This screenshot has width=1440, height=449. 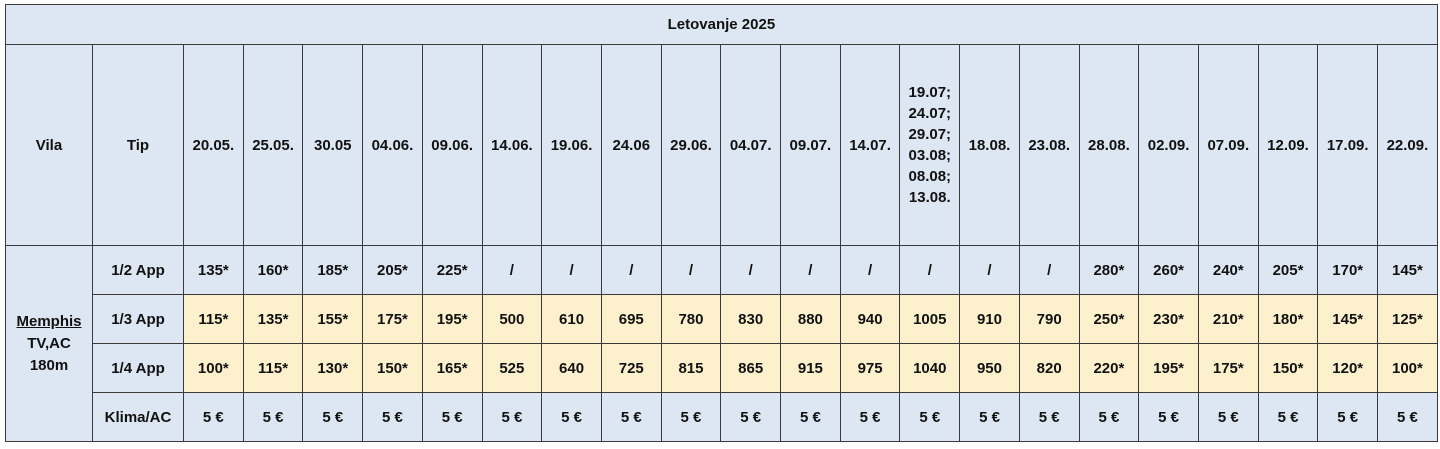 I want to click on price-cell: 130*, so click(x=333, y=368).